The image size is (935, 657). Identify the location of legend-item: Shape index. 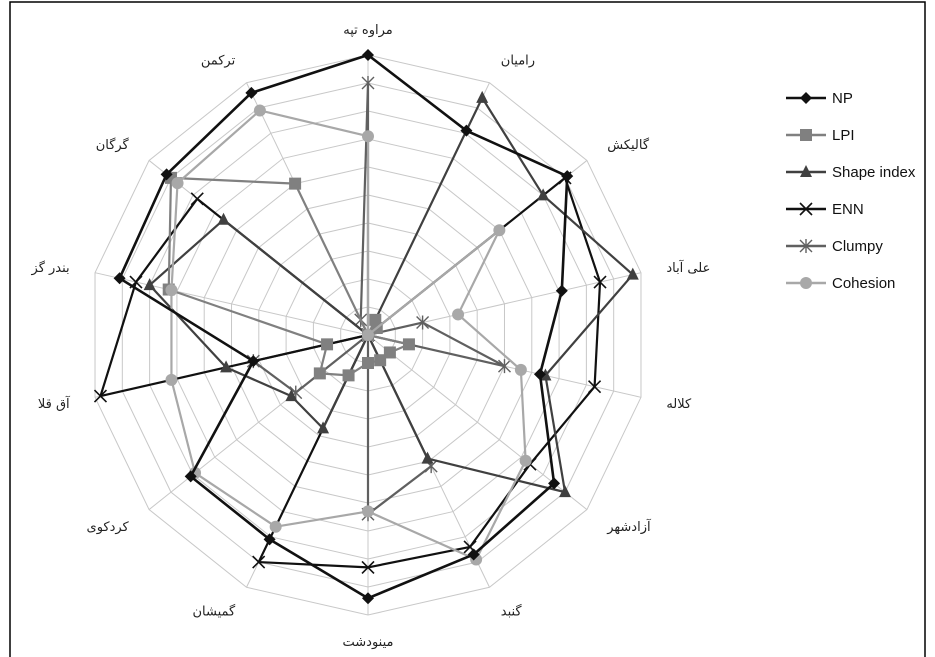
(851, 172).